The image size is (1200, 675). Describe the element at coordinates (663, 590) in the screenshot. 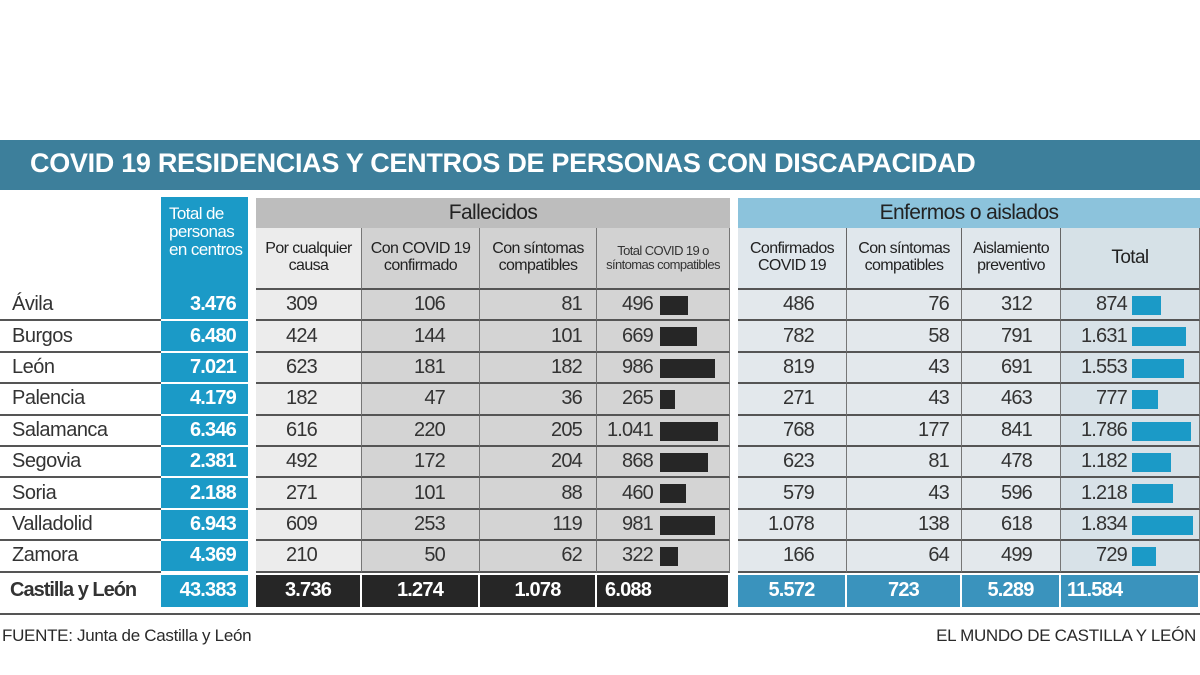

I see `total-row-fallecidos: 6.088` at that location.